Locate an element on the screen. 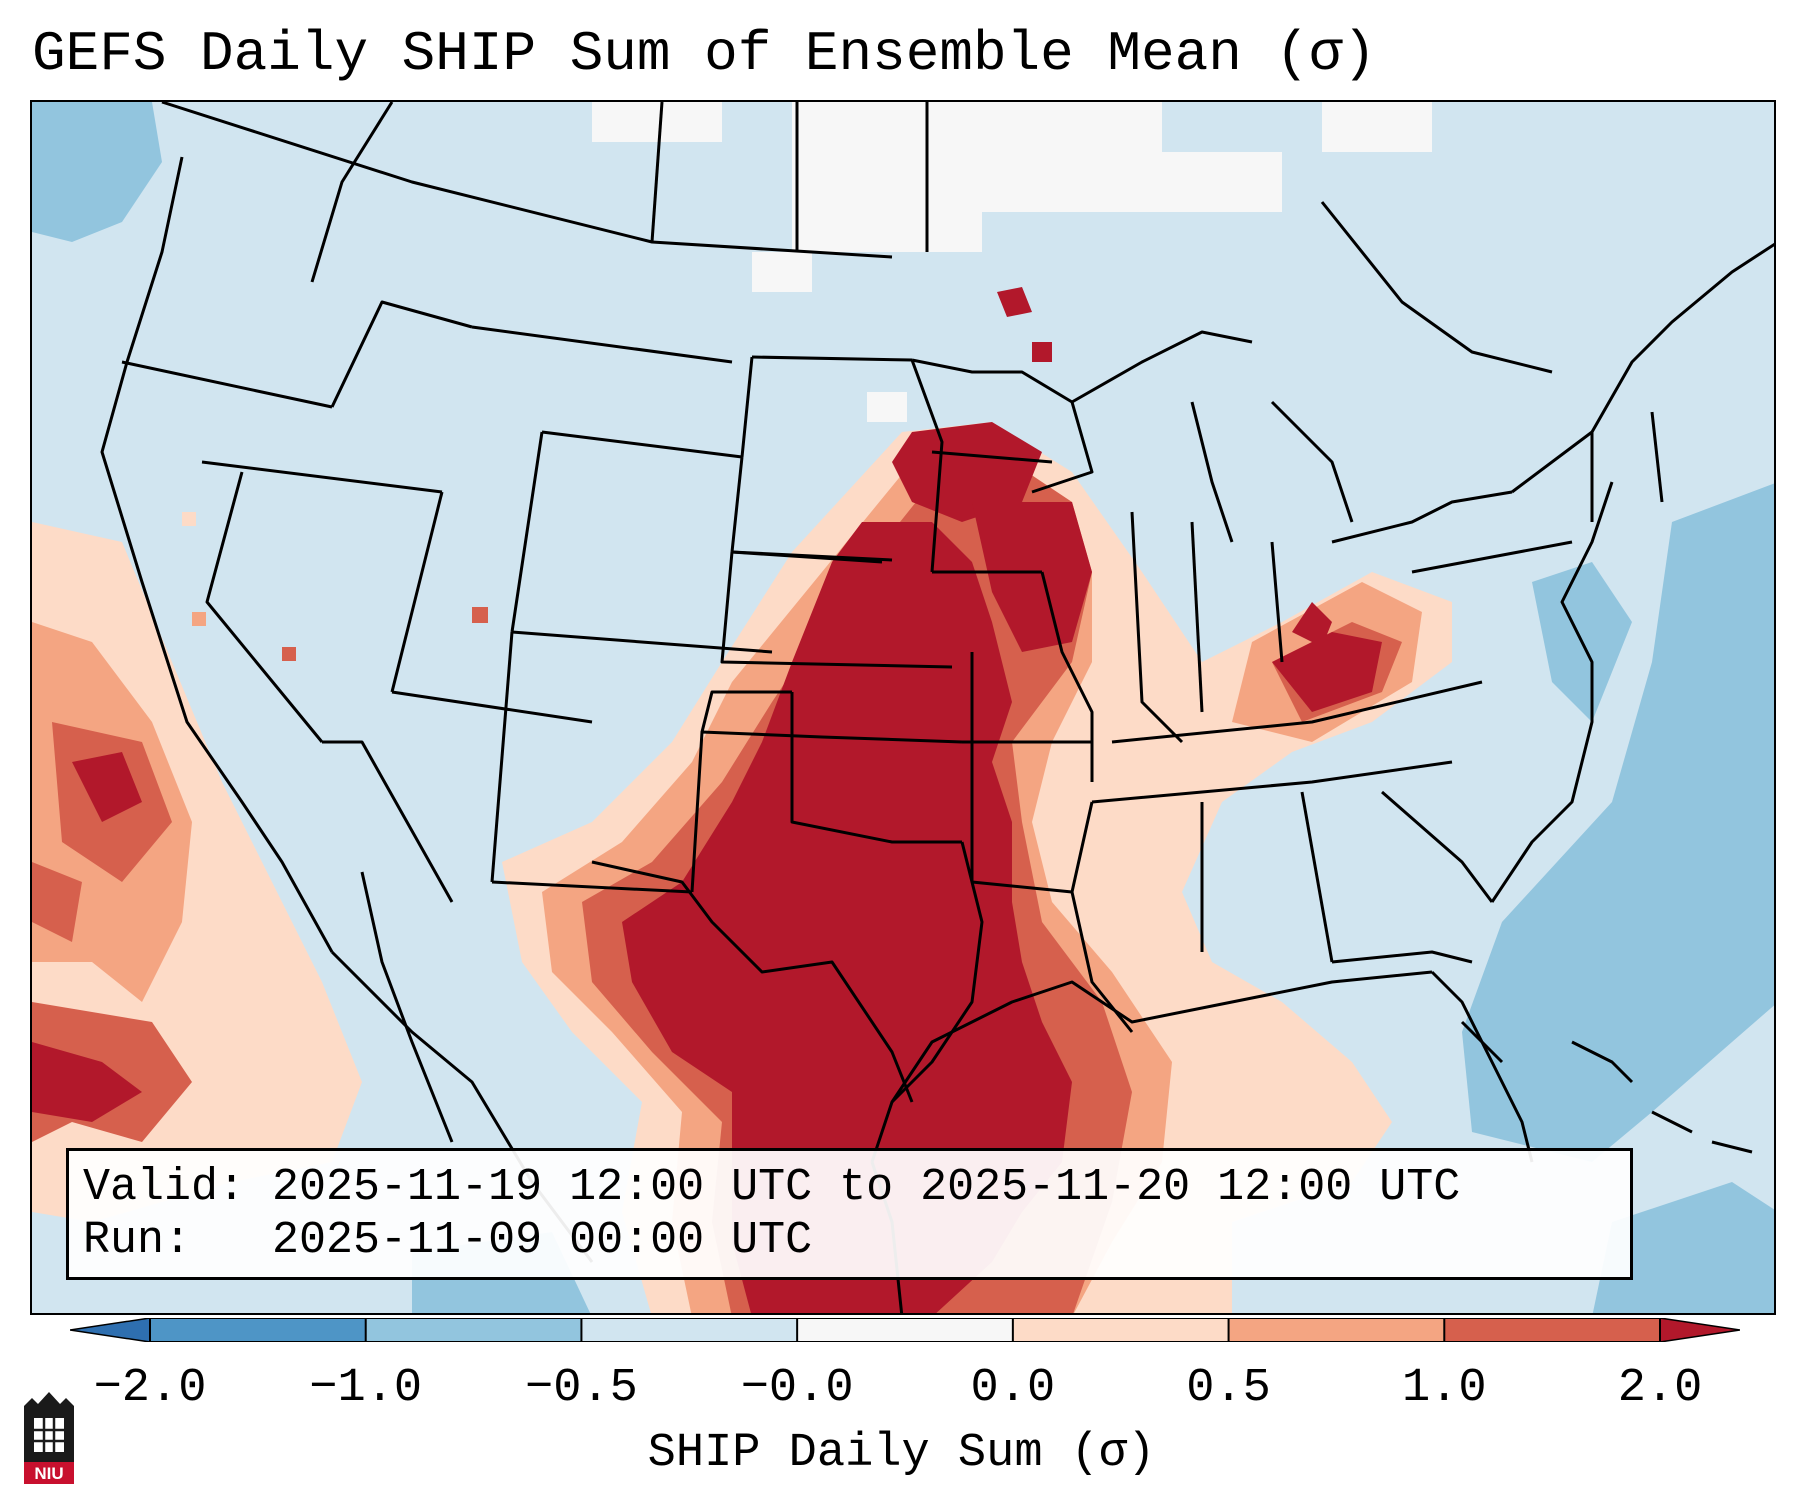 Image resolution: width=1803 pixels, height=1506 pixels. colorbar-tick-label: −1.0 is located at coordinates (366, 1388).